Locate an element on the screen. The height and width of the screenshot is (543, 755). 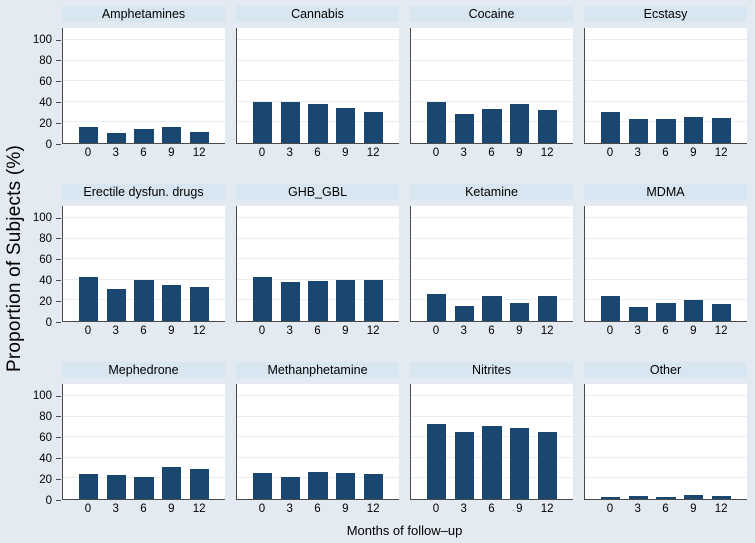
panel-erectile-dysfun-drugs: Erectile dysfun. drugs 0 3 6 9 12 0 20 40 60 80 100 is located at coordinates (129, 260).